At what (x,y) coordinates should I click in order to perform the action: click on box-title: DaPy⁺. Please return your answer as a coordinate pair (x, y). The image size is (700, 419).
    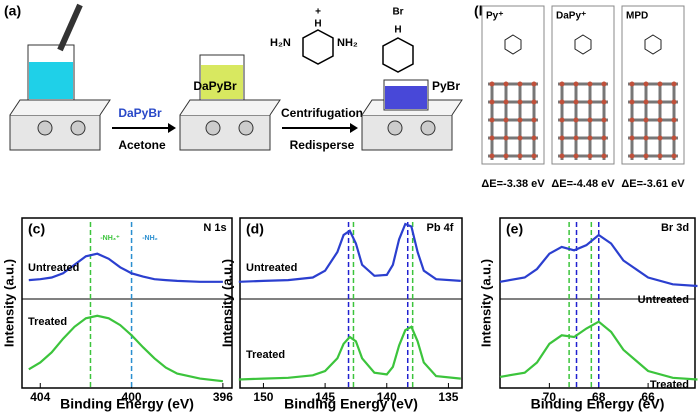
    Looking at the image, I should click on (571, 16).